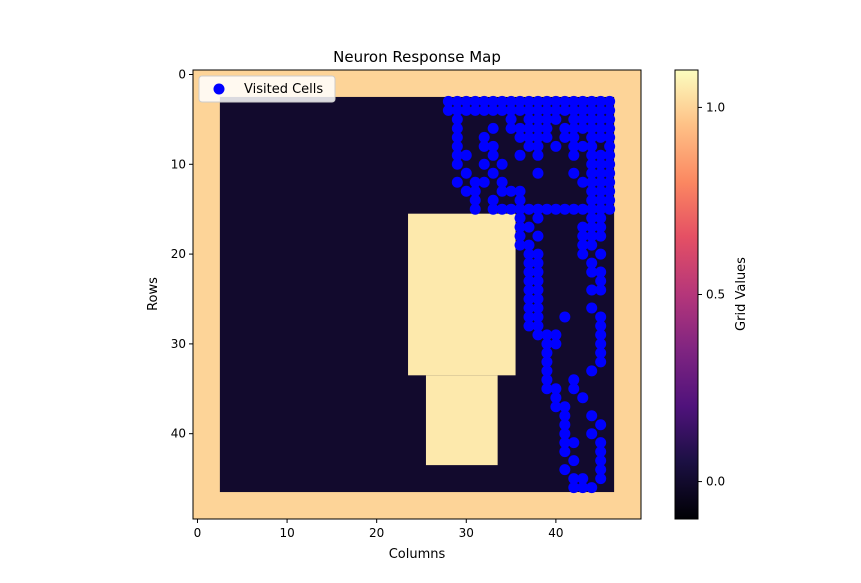 The height and width of the screenshot is (583, 861). I want to click on scatter-series, so click(529, 294).